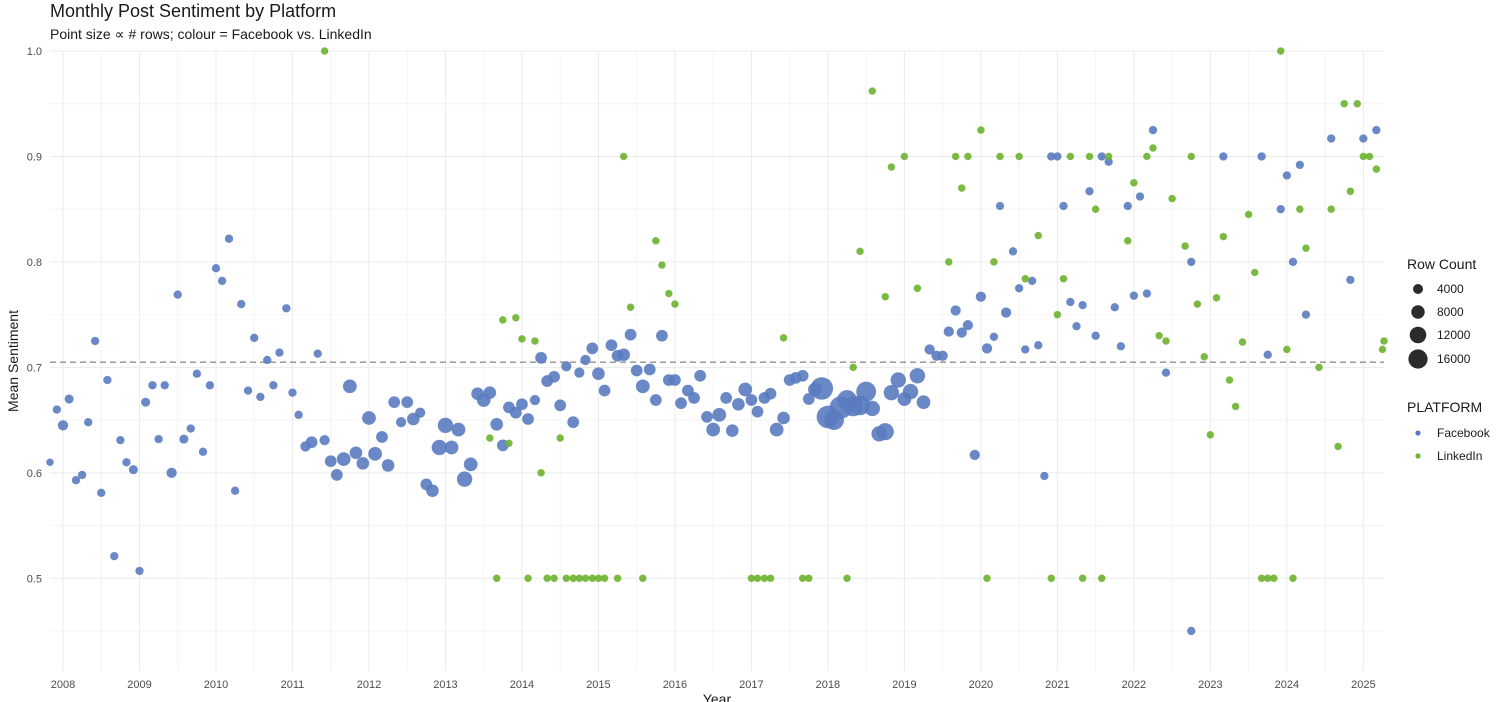  I want to click on y-axis-title: Mean Sentiment, so click(13, 361).